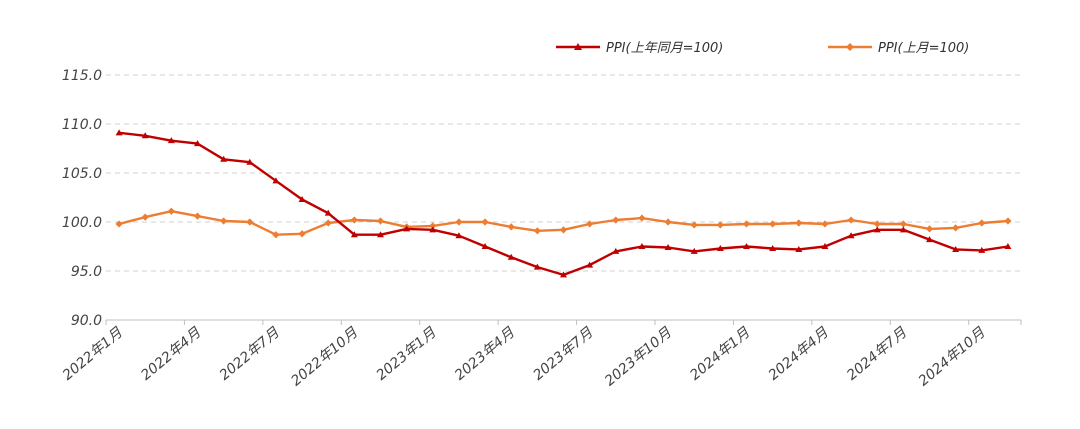 This screenshot has width=1080, height=429. I want to click on legend-label-mom: PPI(上月=100), so click(924, 48).